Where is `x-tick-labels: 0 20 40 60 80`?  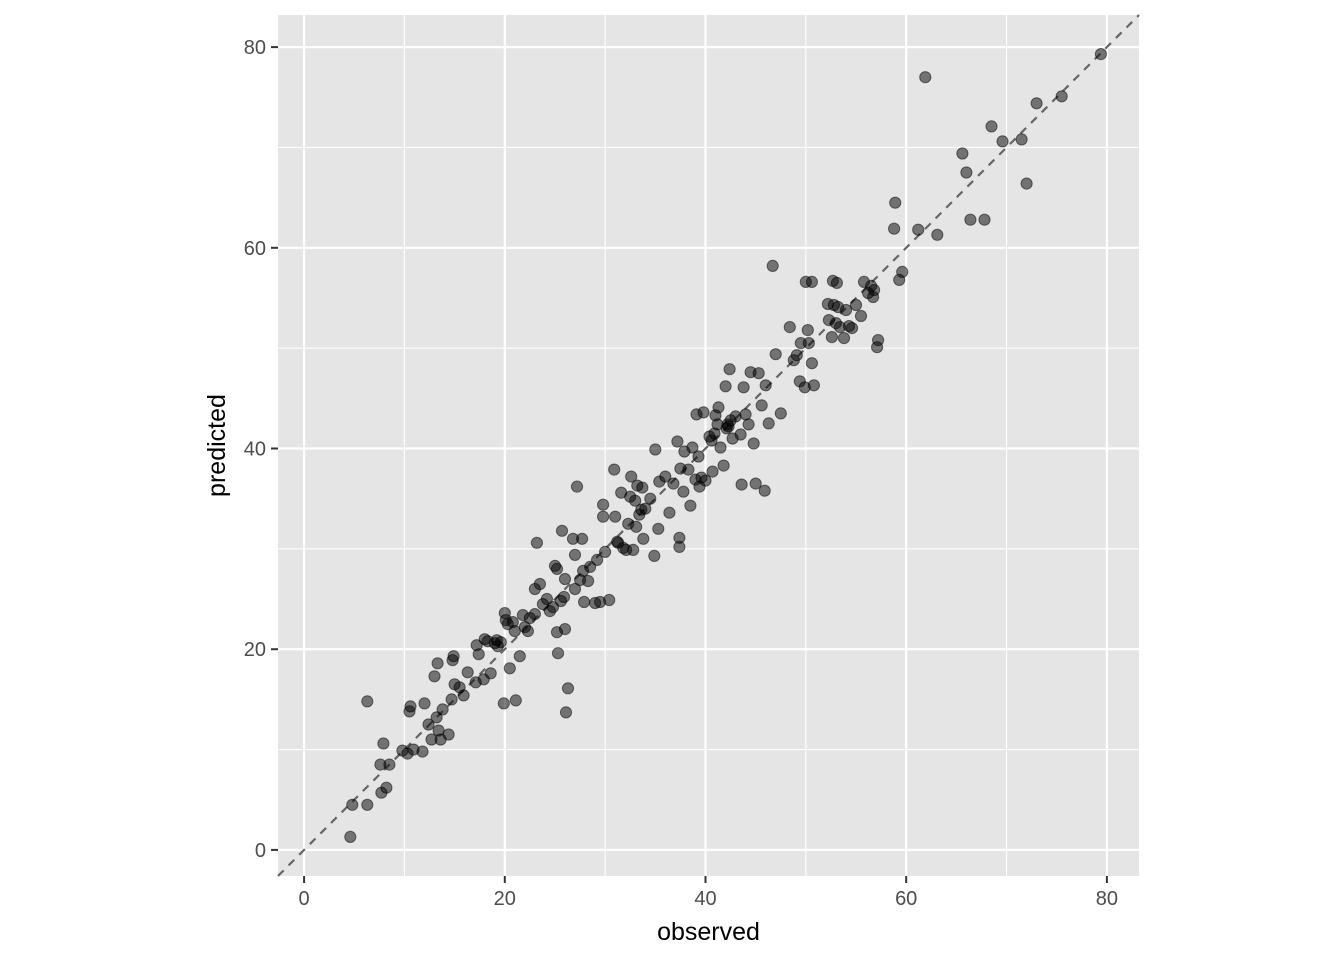
x-tick-labels: 0 20 40 60 80 is located at coordinates (708, 899).